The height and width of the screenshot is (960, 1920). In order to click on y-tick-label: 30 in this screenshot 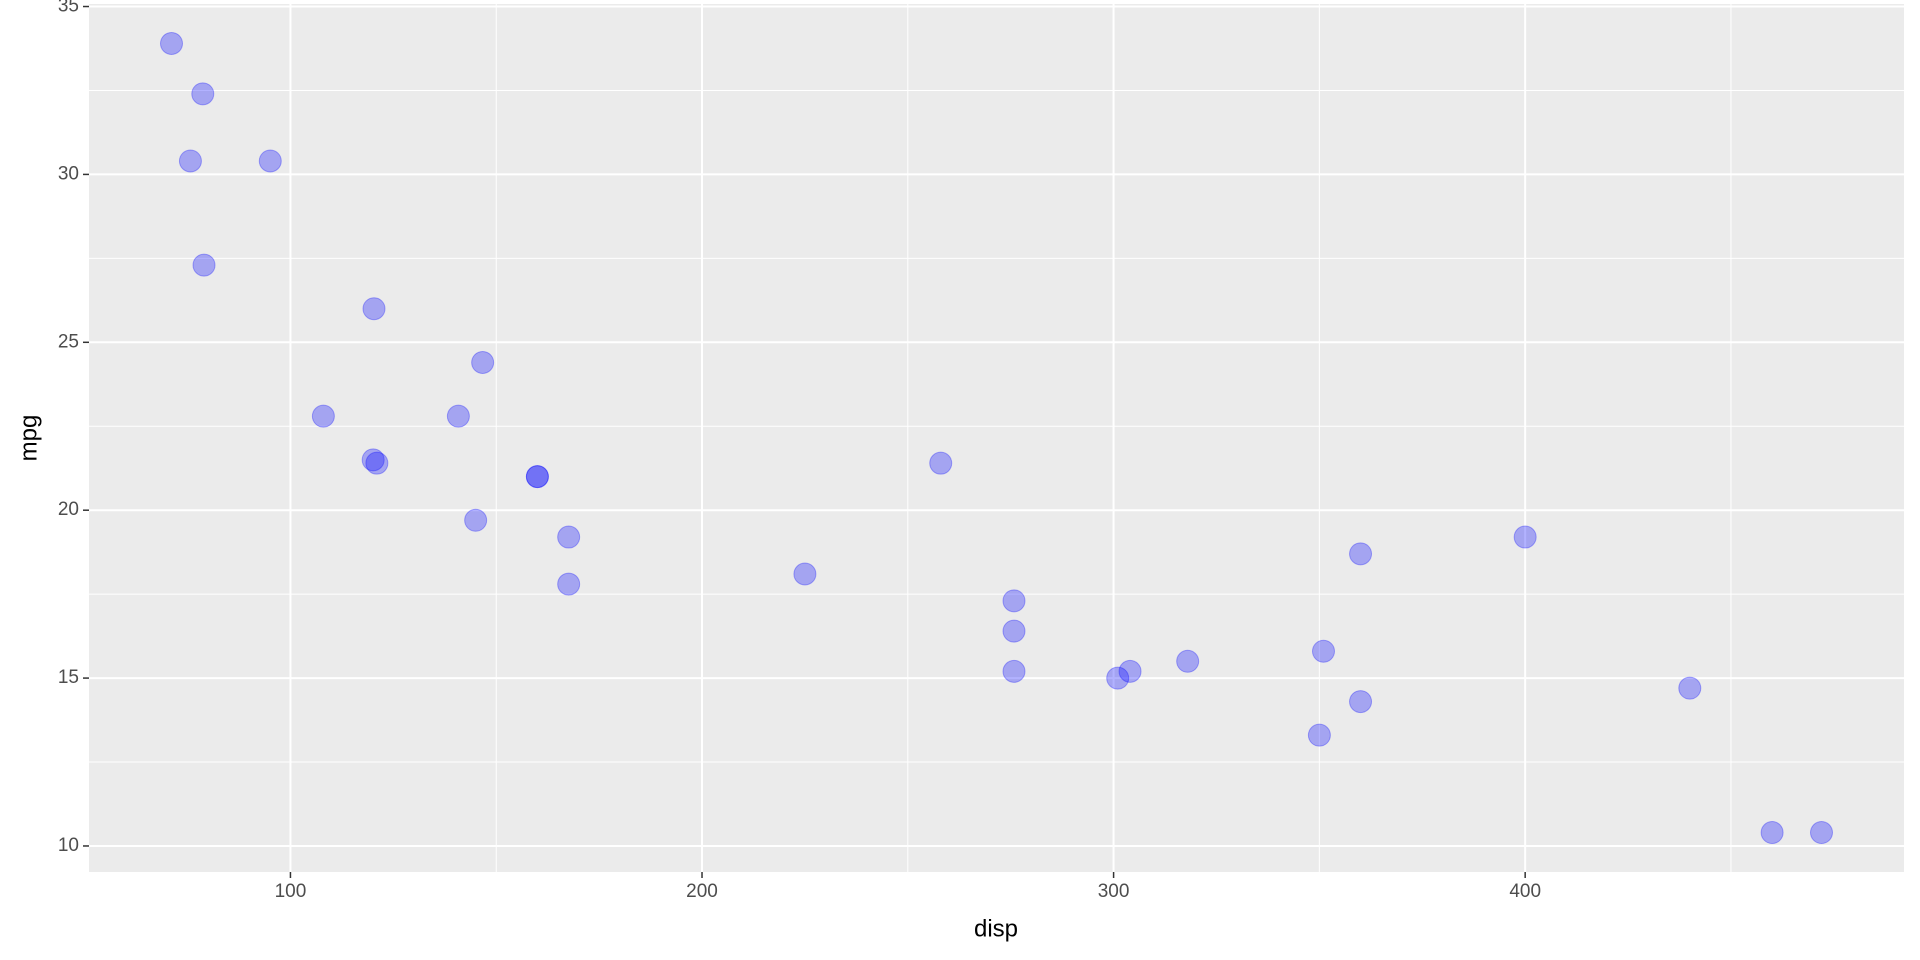, I will do `click(68, 173)`.